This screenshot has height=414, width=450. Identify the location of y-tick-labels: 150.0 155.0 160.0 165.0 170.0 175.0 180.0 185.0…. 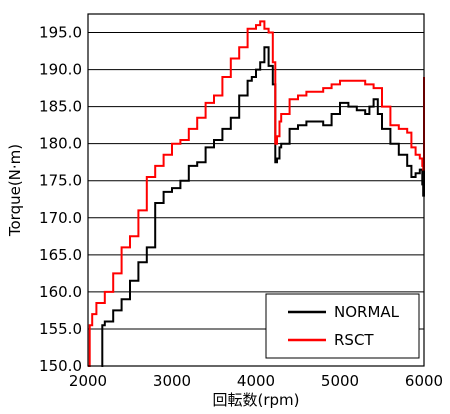
(60, 199).